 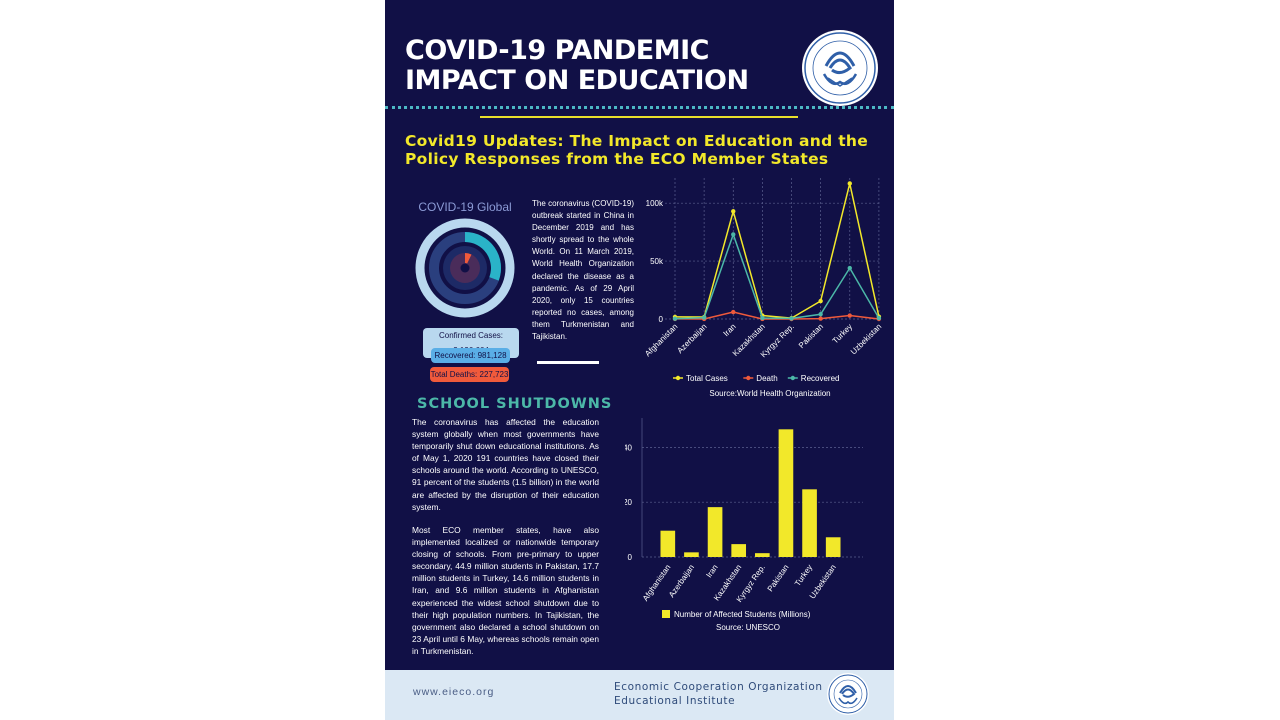 What do you see at coordinates (691, 338) in the screenshot?
I see `chart1-xtick: Azerbaijan` at bounding box center [691, 338].